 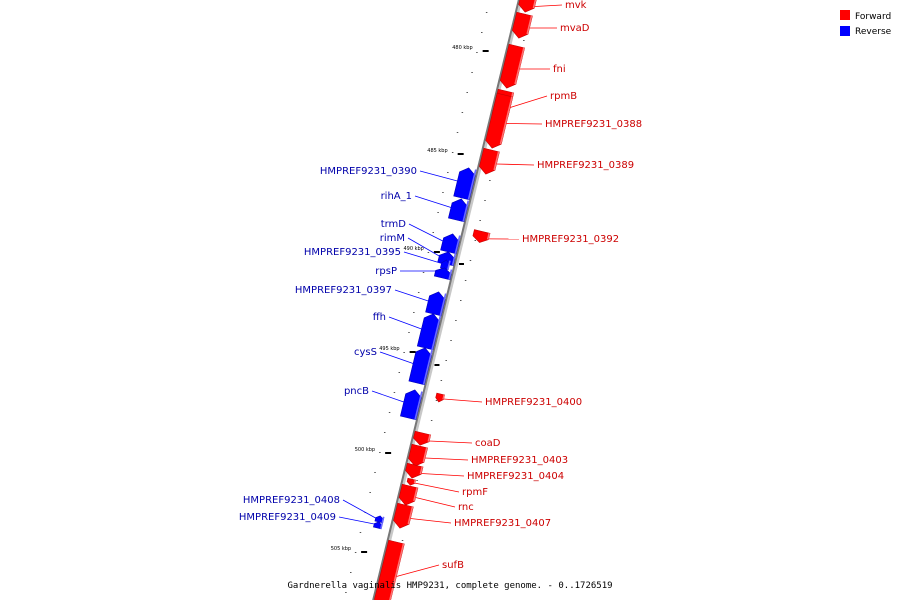 I want to click on gene-label: HMPREF9231_0403, so click(x=519, y=460).